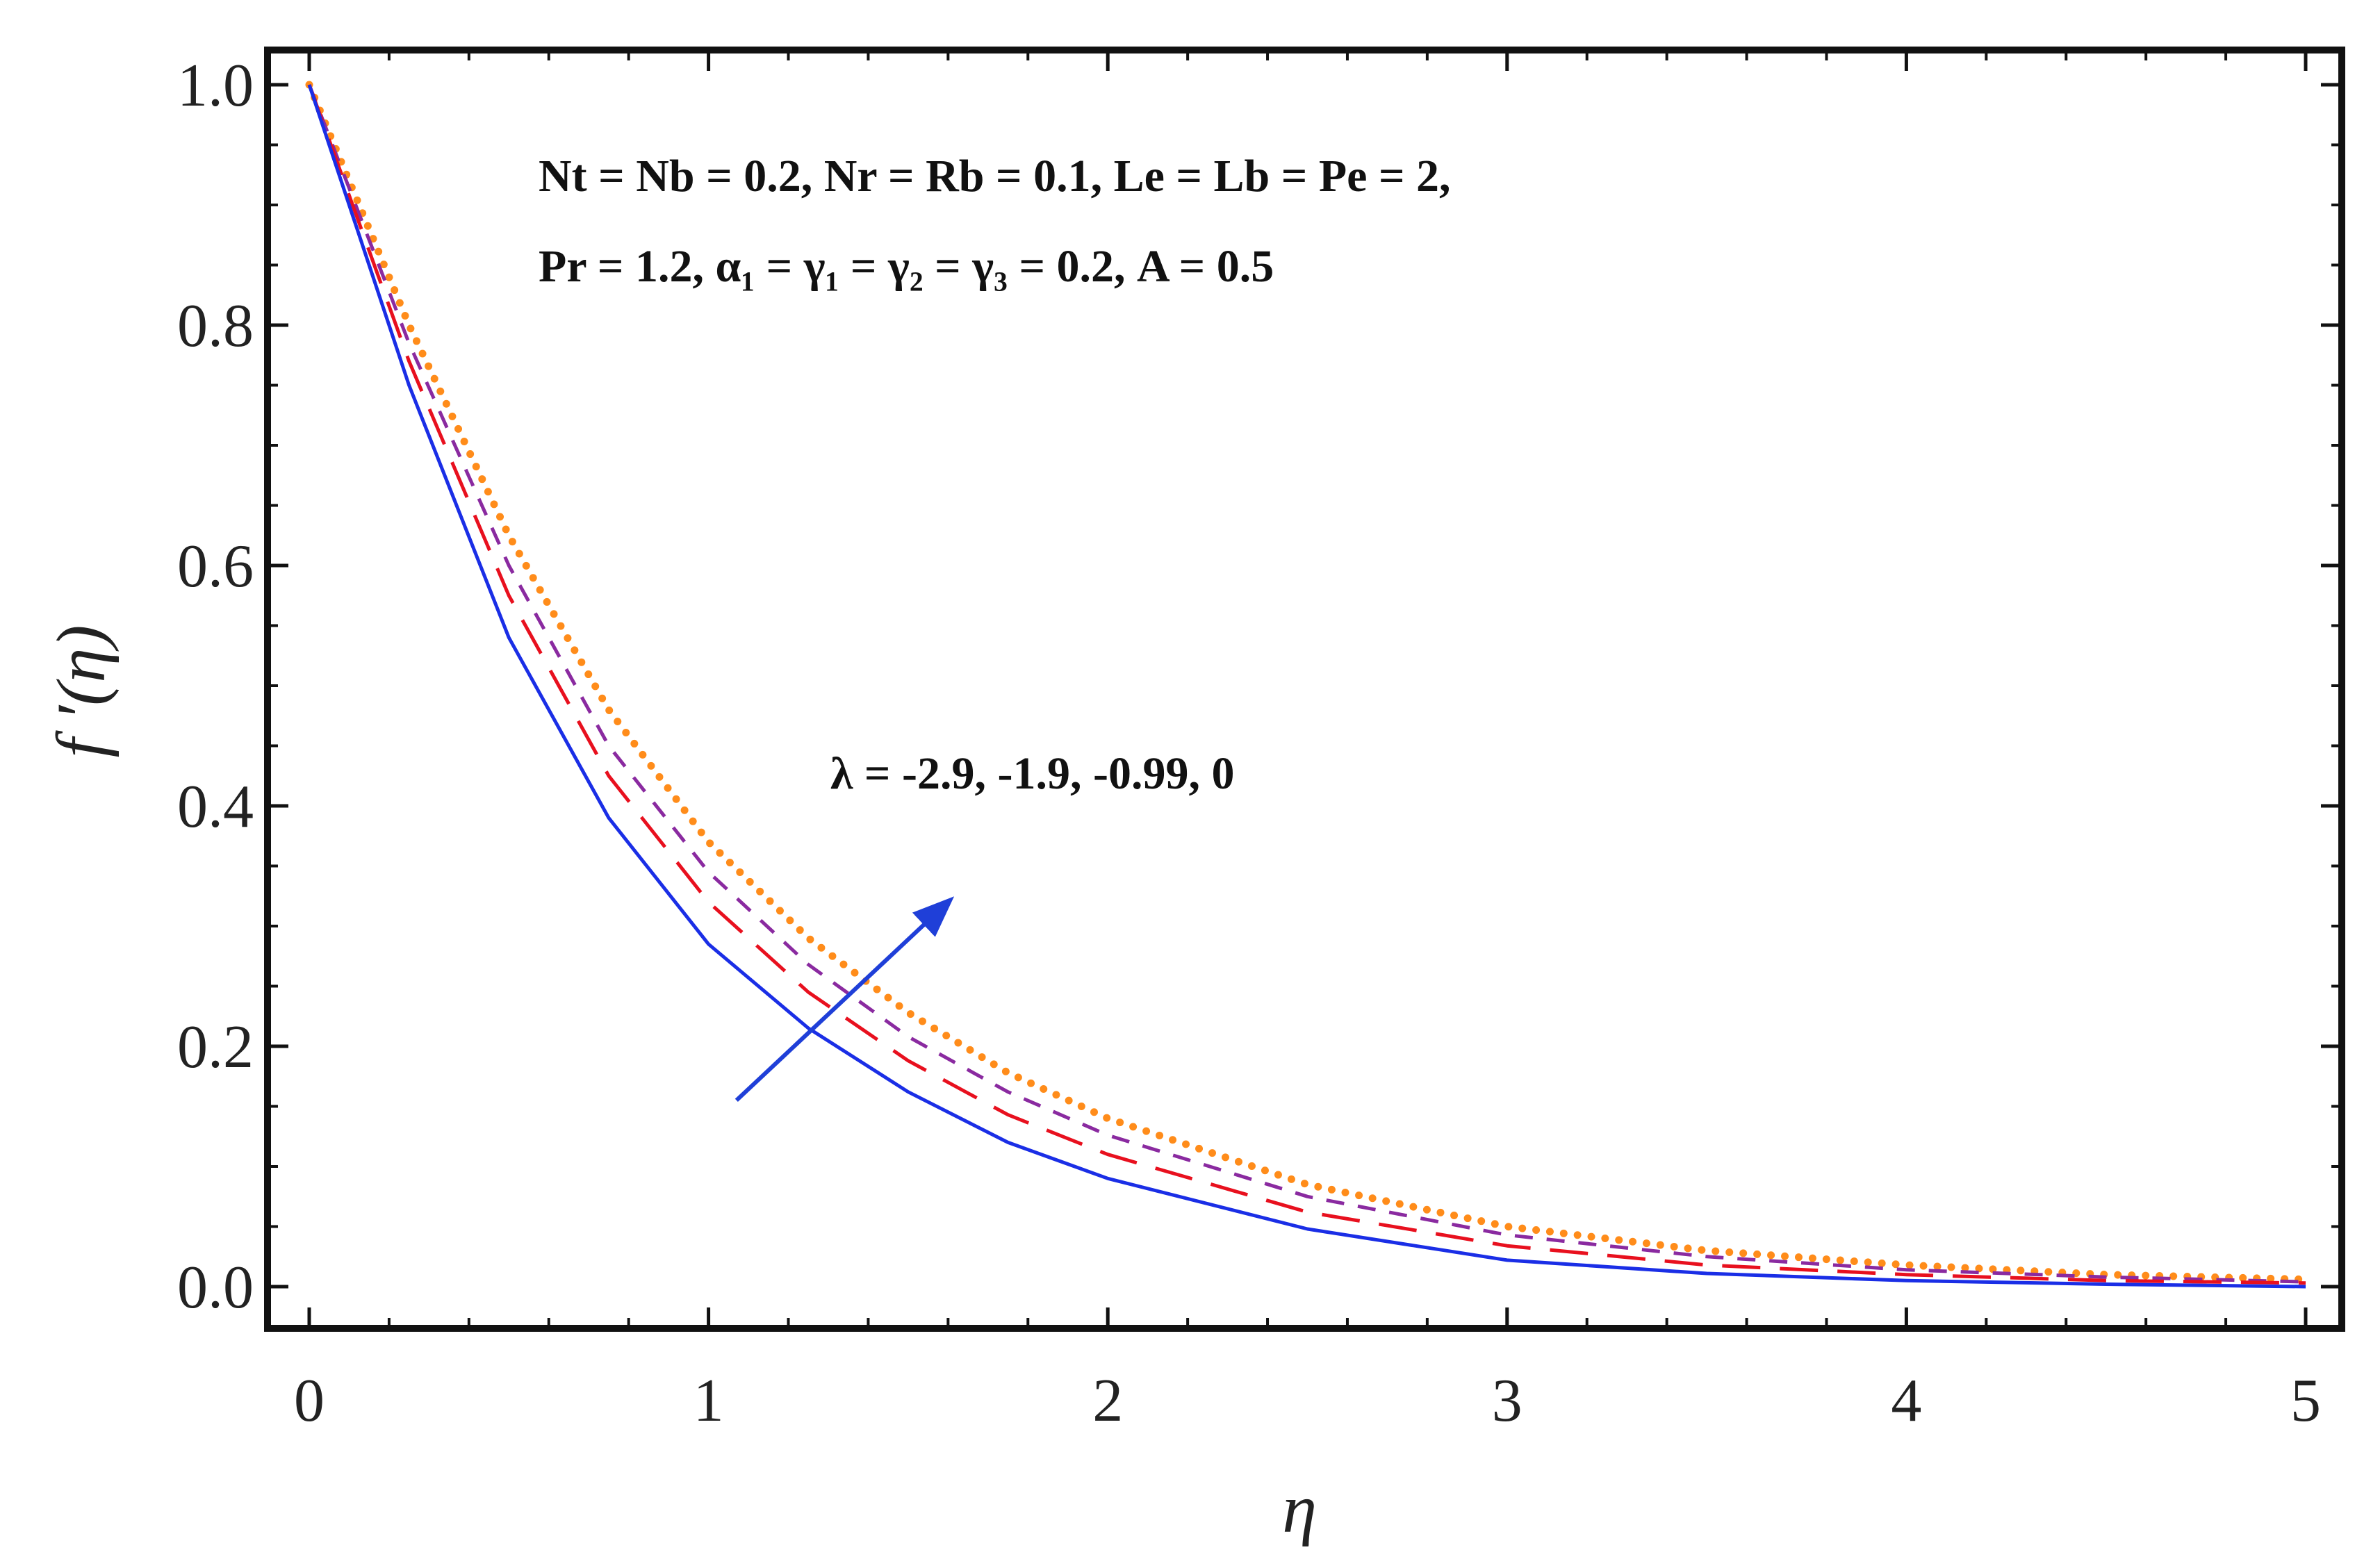  Describe the element at coordinates (215, 1287) in the screenshot. I see `y-tick-label: 0.0` at that location.